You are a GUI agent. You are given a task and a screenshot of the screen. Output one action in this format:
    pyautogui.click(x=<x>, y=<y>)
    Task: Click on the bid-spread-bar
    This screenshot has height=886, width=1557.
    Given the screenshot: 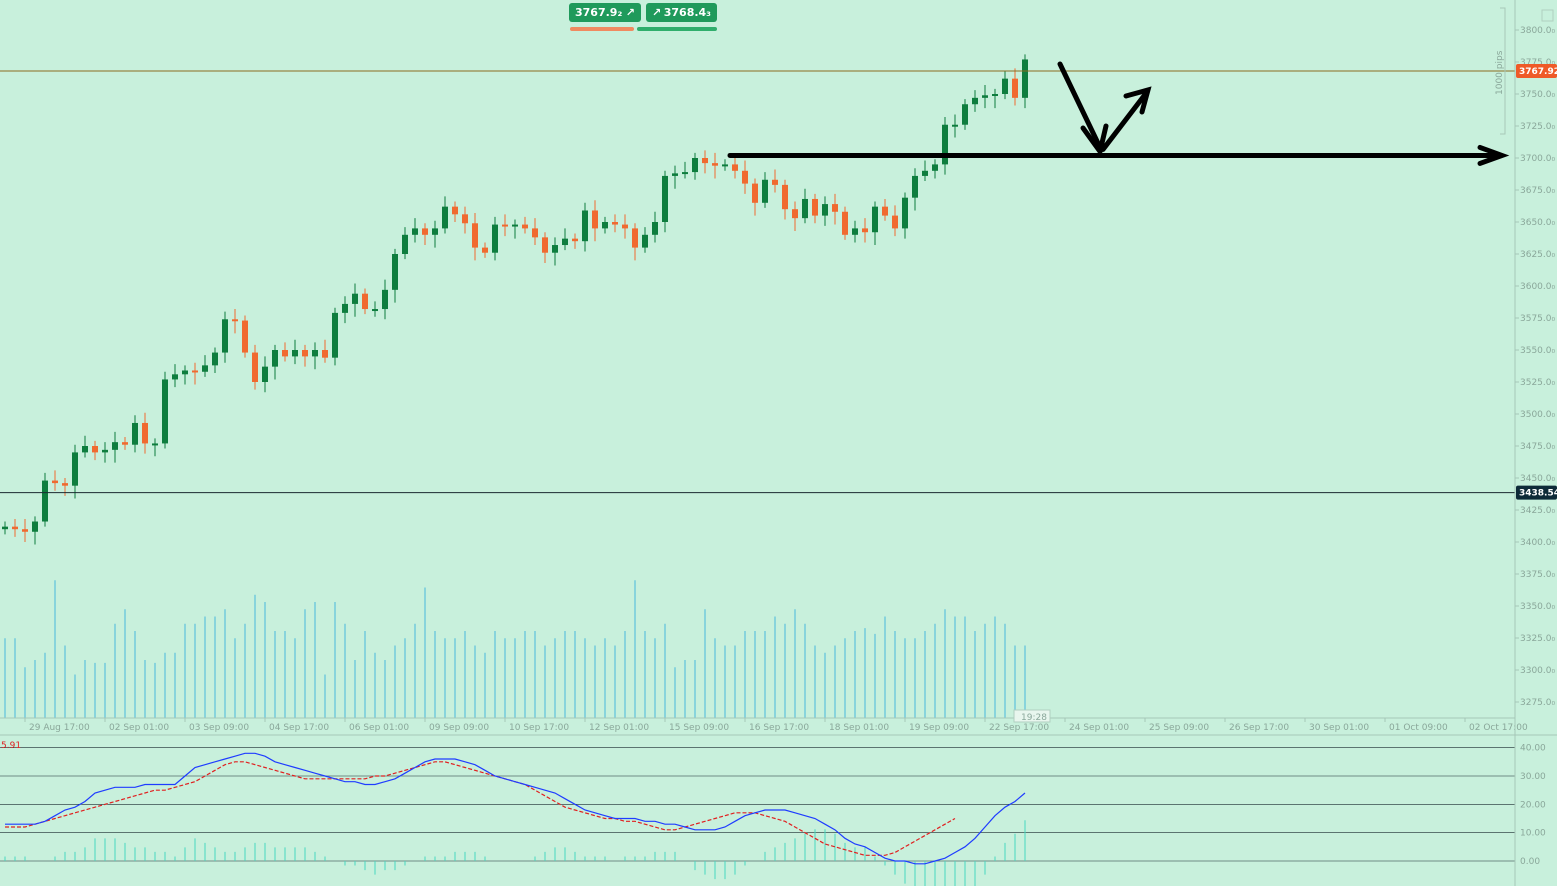 What is the action you would take?
    pyautogui.click(x=602, y=29)
    